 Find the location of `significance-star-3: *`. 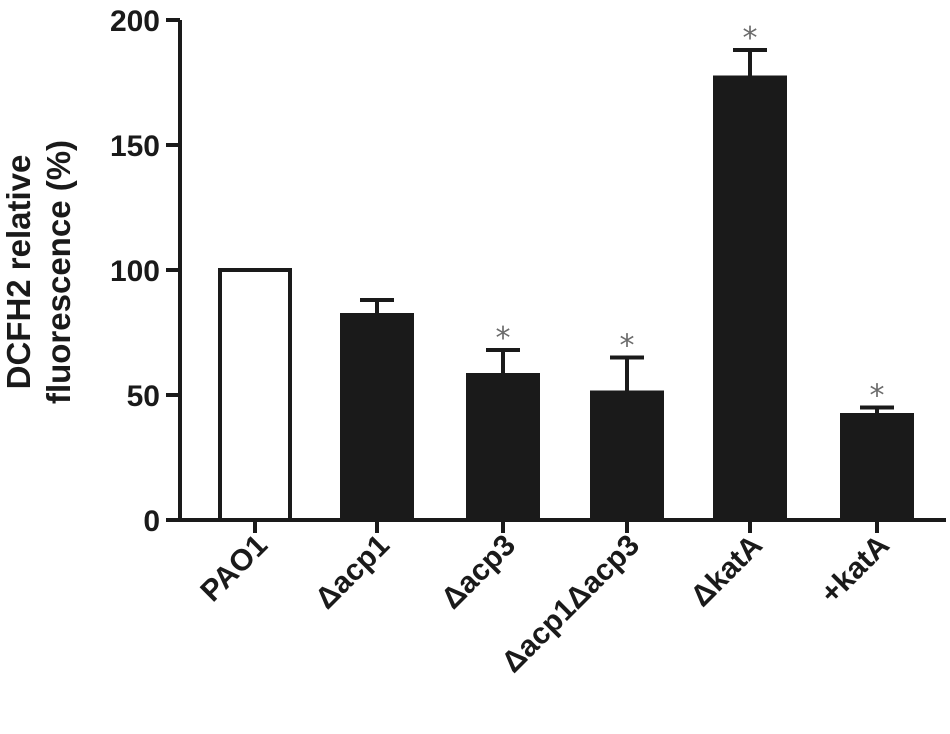

significance-star-3: * is located at coordinates (627, 346).